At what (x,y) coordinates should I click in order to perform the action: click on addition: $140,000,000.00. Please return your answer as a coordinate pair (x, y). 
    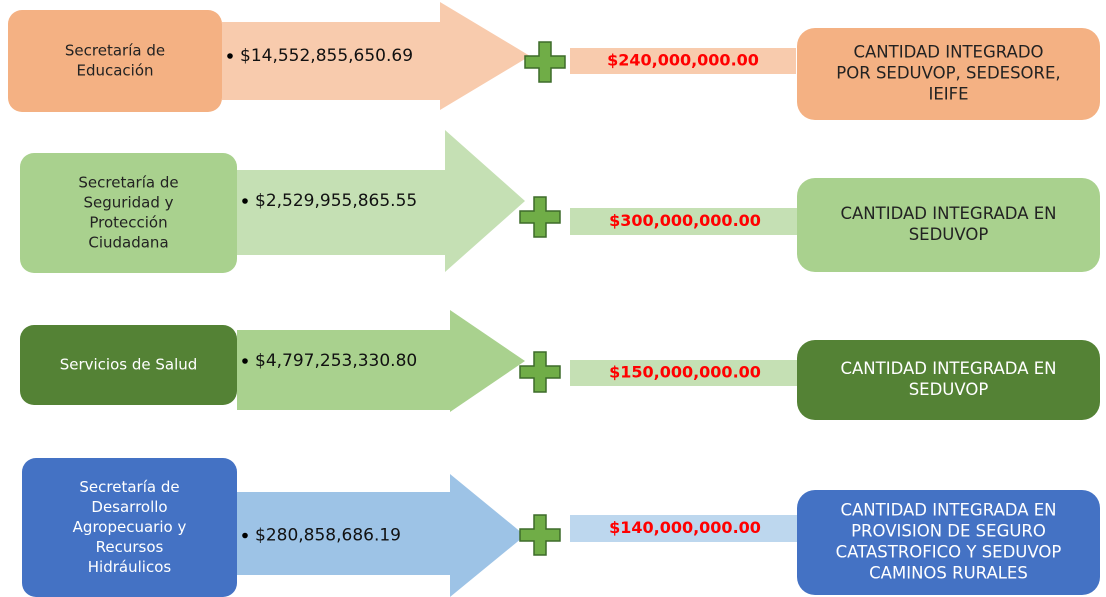
    Looking at the image, I should click on (685, 527).